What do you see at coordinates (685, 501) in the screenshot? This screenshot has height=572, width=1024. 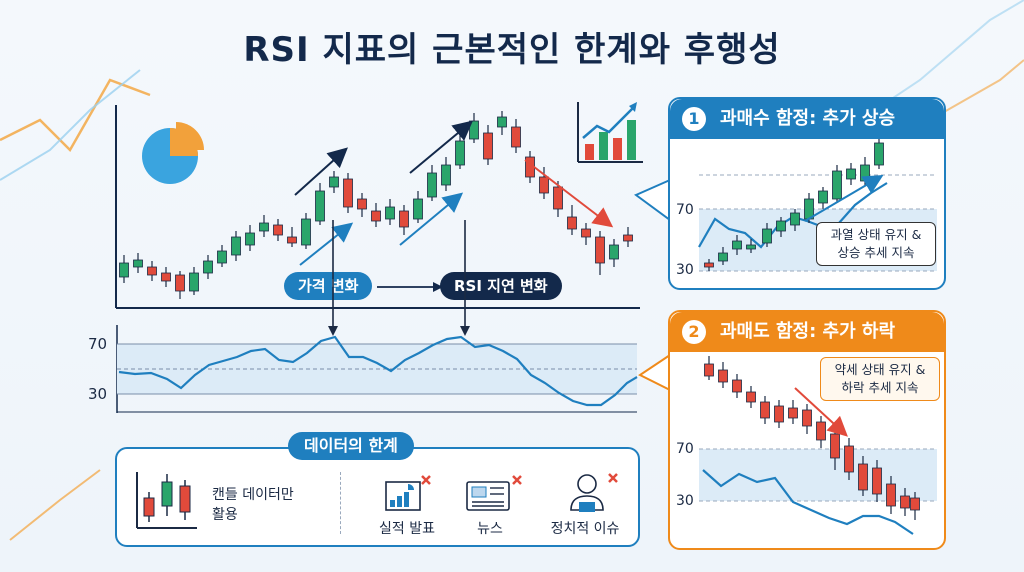 I see `oversold-level-30: 30` at bounding box center [685, 501].